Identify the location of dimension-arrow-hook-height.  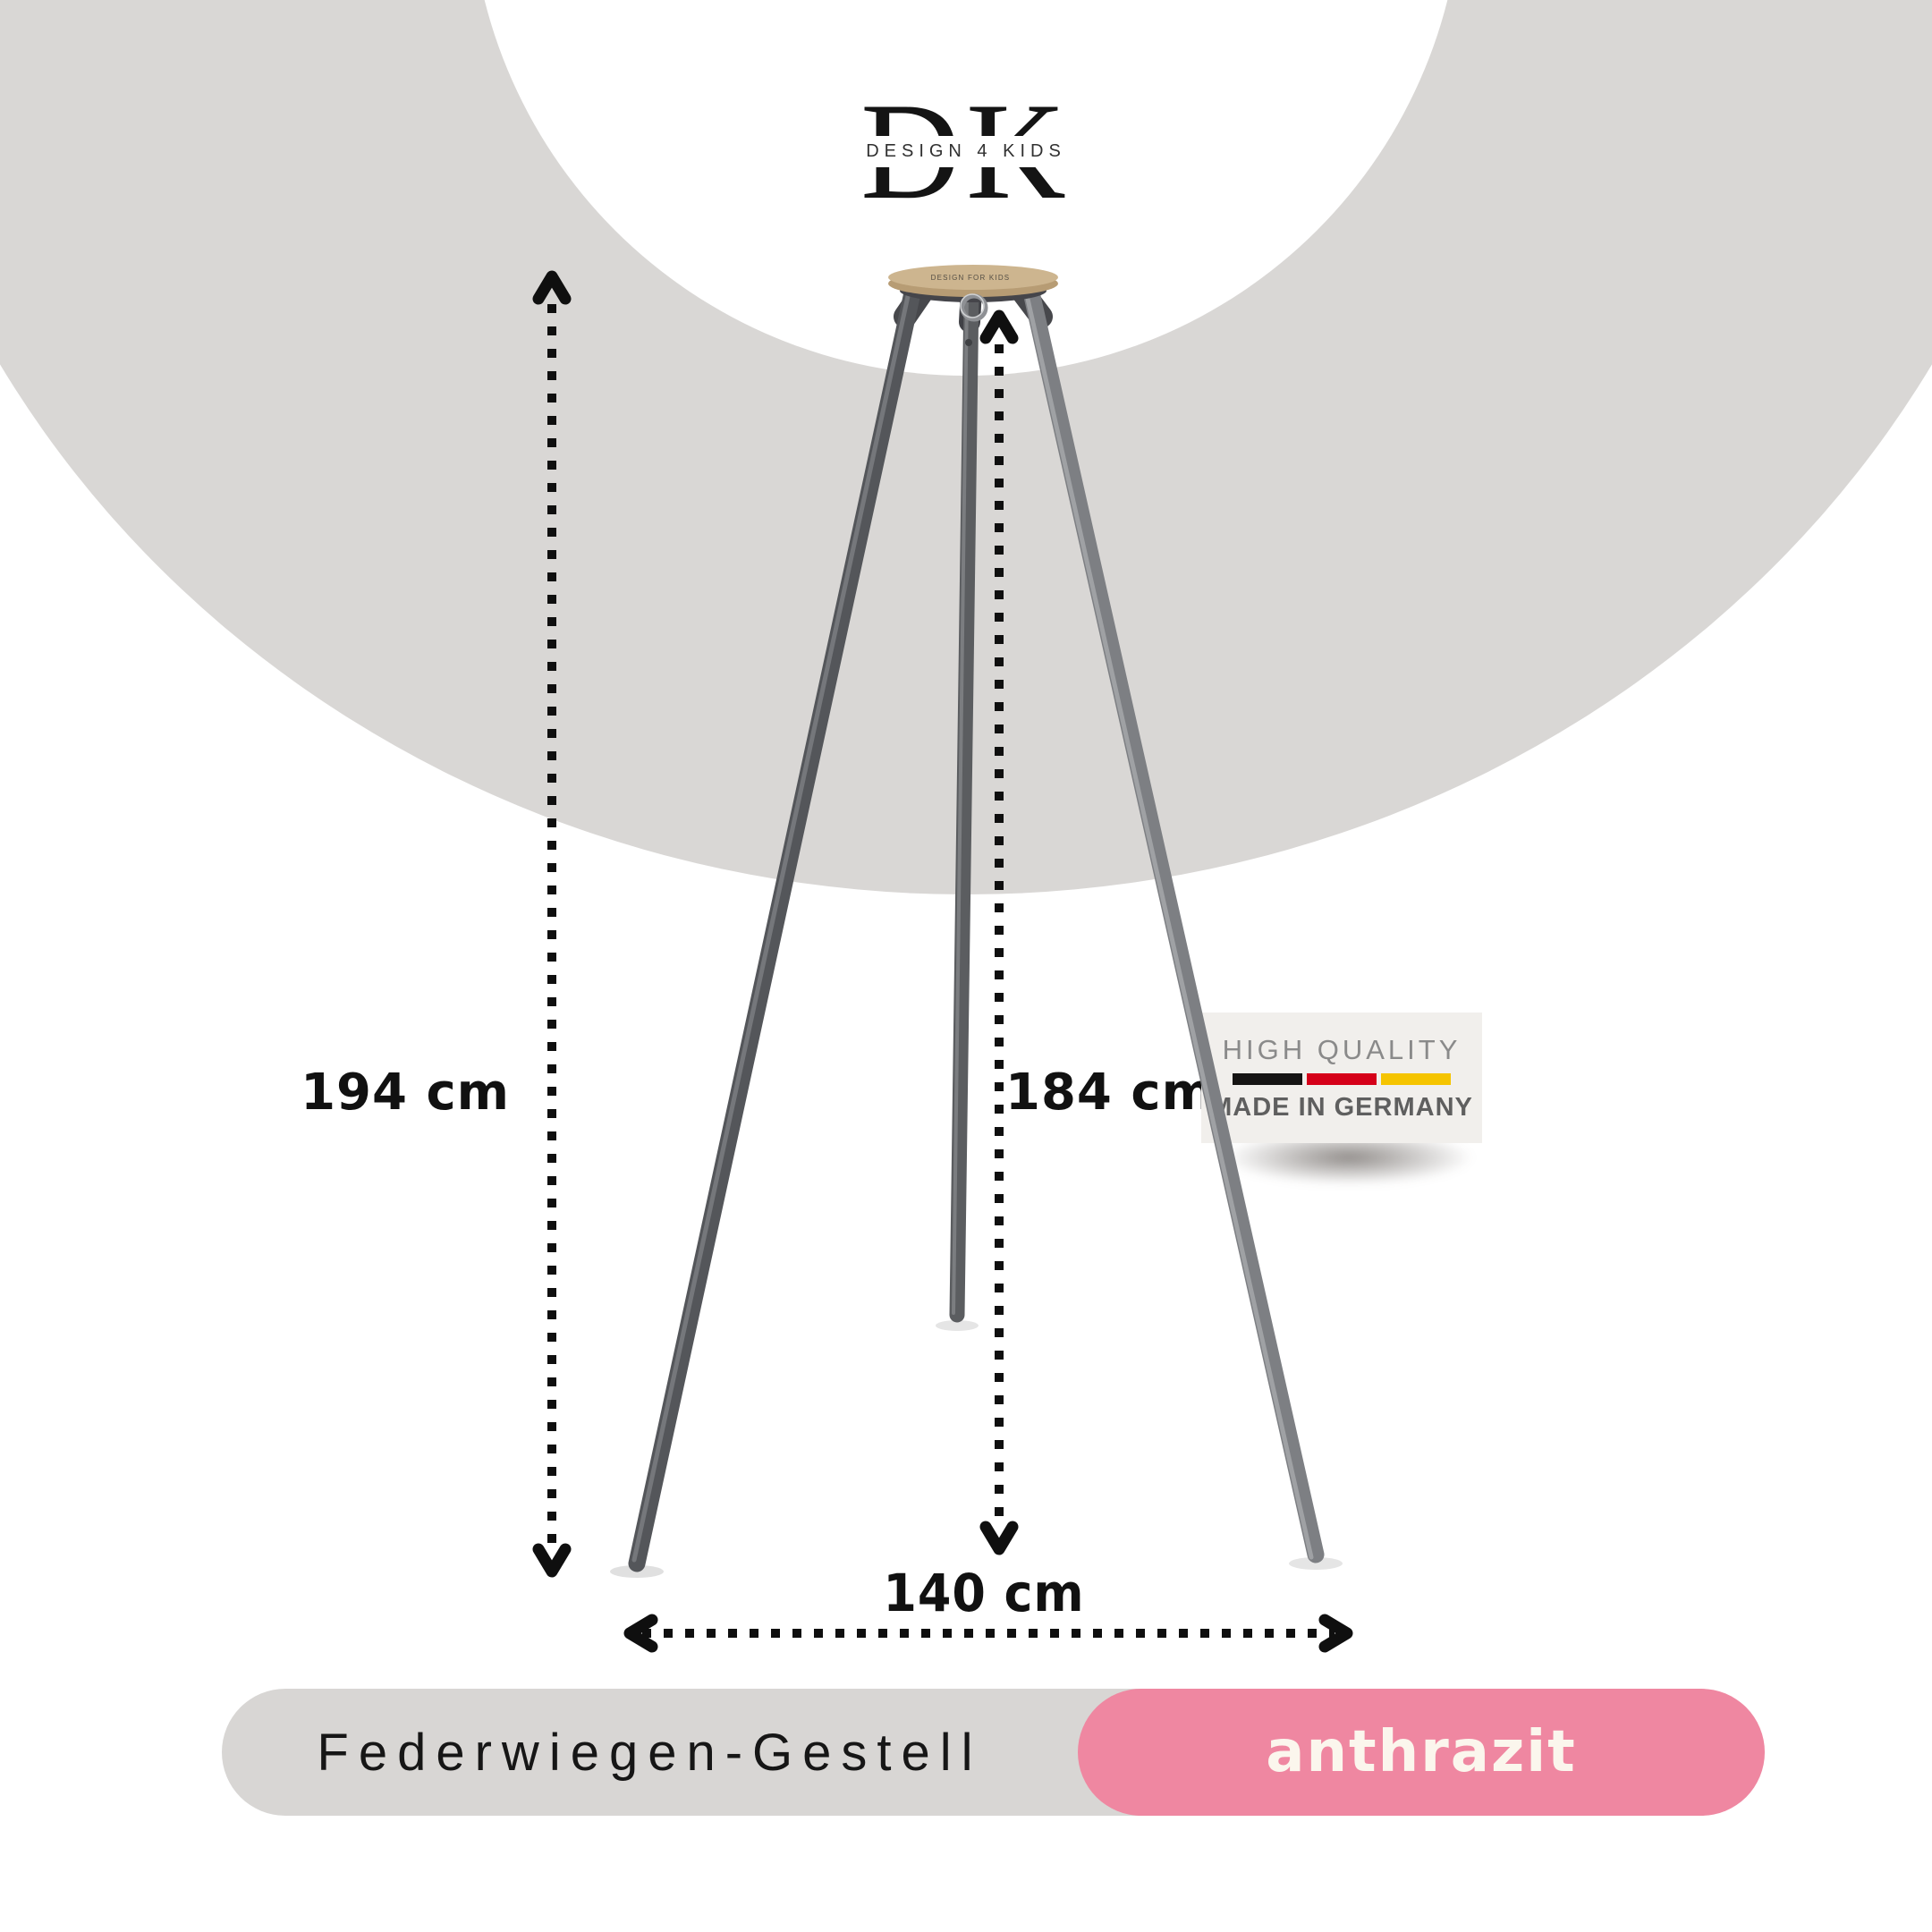
(999, 932).